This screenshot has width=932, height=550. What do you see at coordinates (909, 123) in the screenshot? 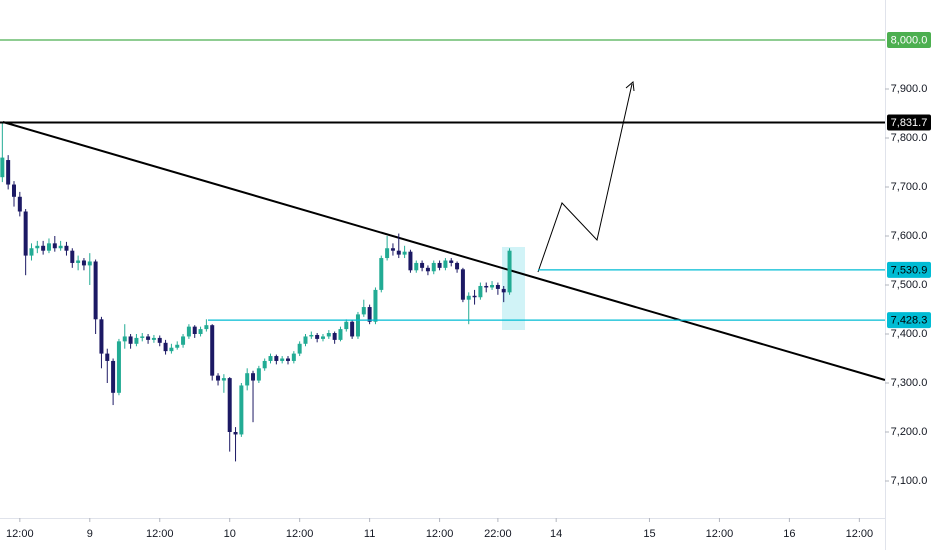
I see `level-label: 7,831.7` at bounding box center [909, 123].